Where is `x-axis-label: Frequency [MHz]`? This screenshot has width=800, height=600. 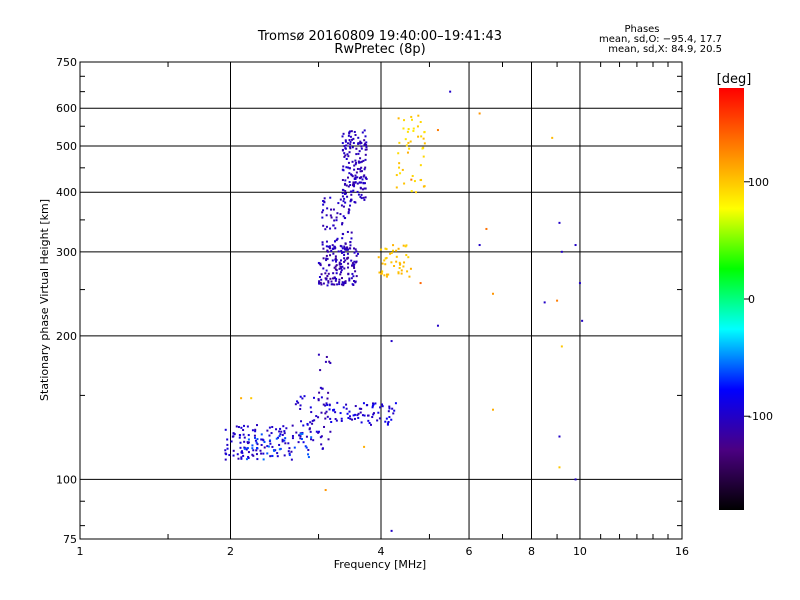 x-axis-label: Frequency [MHz] is located at coordinates (380, 564).